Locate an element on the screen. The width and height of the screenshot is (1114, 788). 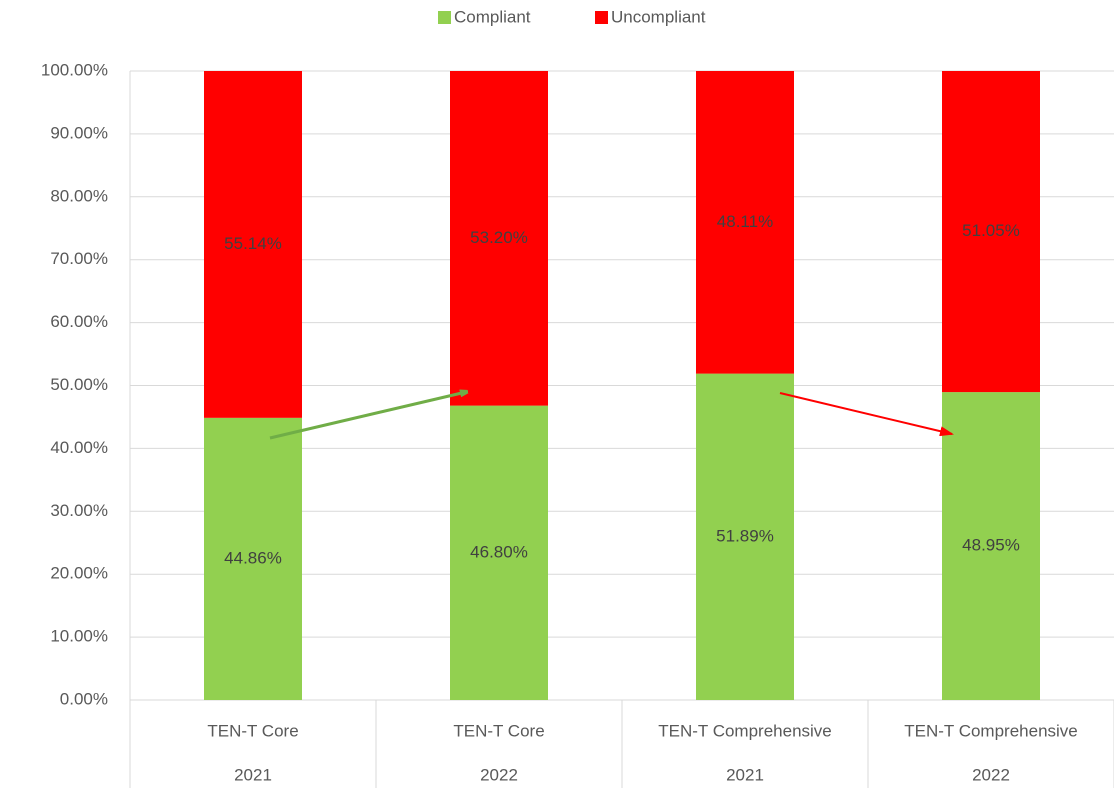
y-tick-label: 0.00% is located at coordinates (84, 698).